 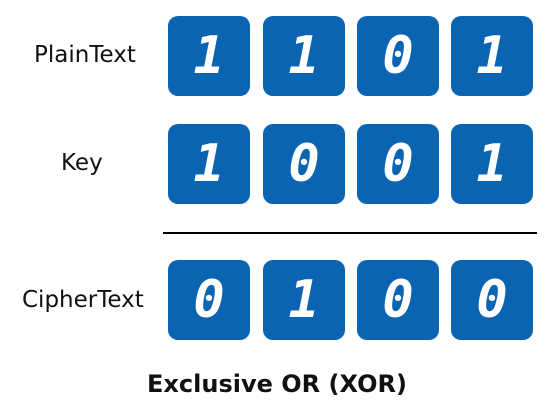 What do you see at coordinates (85, 55) in the screenshot?
I see `row-label-plaintext: PlainText` at bounding box center [85, 55].